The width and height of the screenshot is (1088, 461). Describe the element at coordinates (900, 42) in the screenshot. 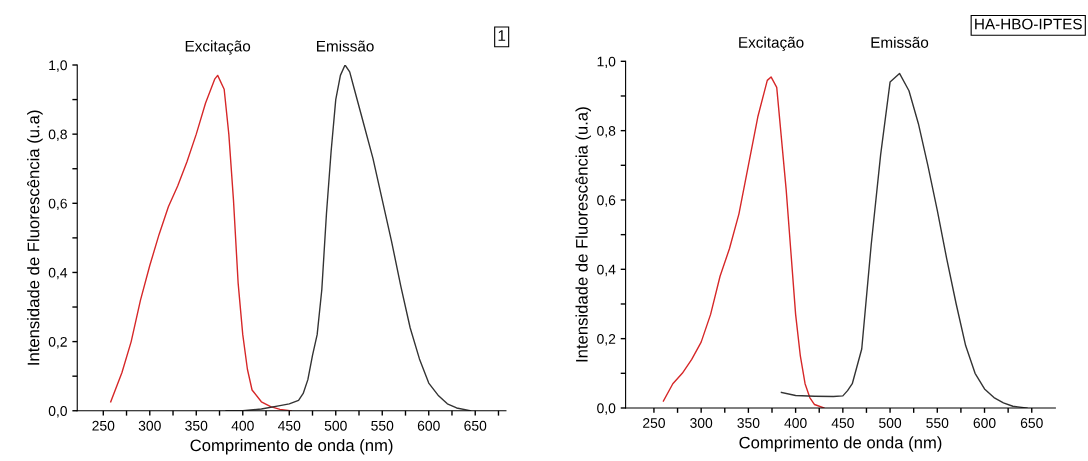

I see `text: Emissão` at that location.